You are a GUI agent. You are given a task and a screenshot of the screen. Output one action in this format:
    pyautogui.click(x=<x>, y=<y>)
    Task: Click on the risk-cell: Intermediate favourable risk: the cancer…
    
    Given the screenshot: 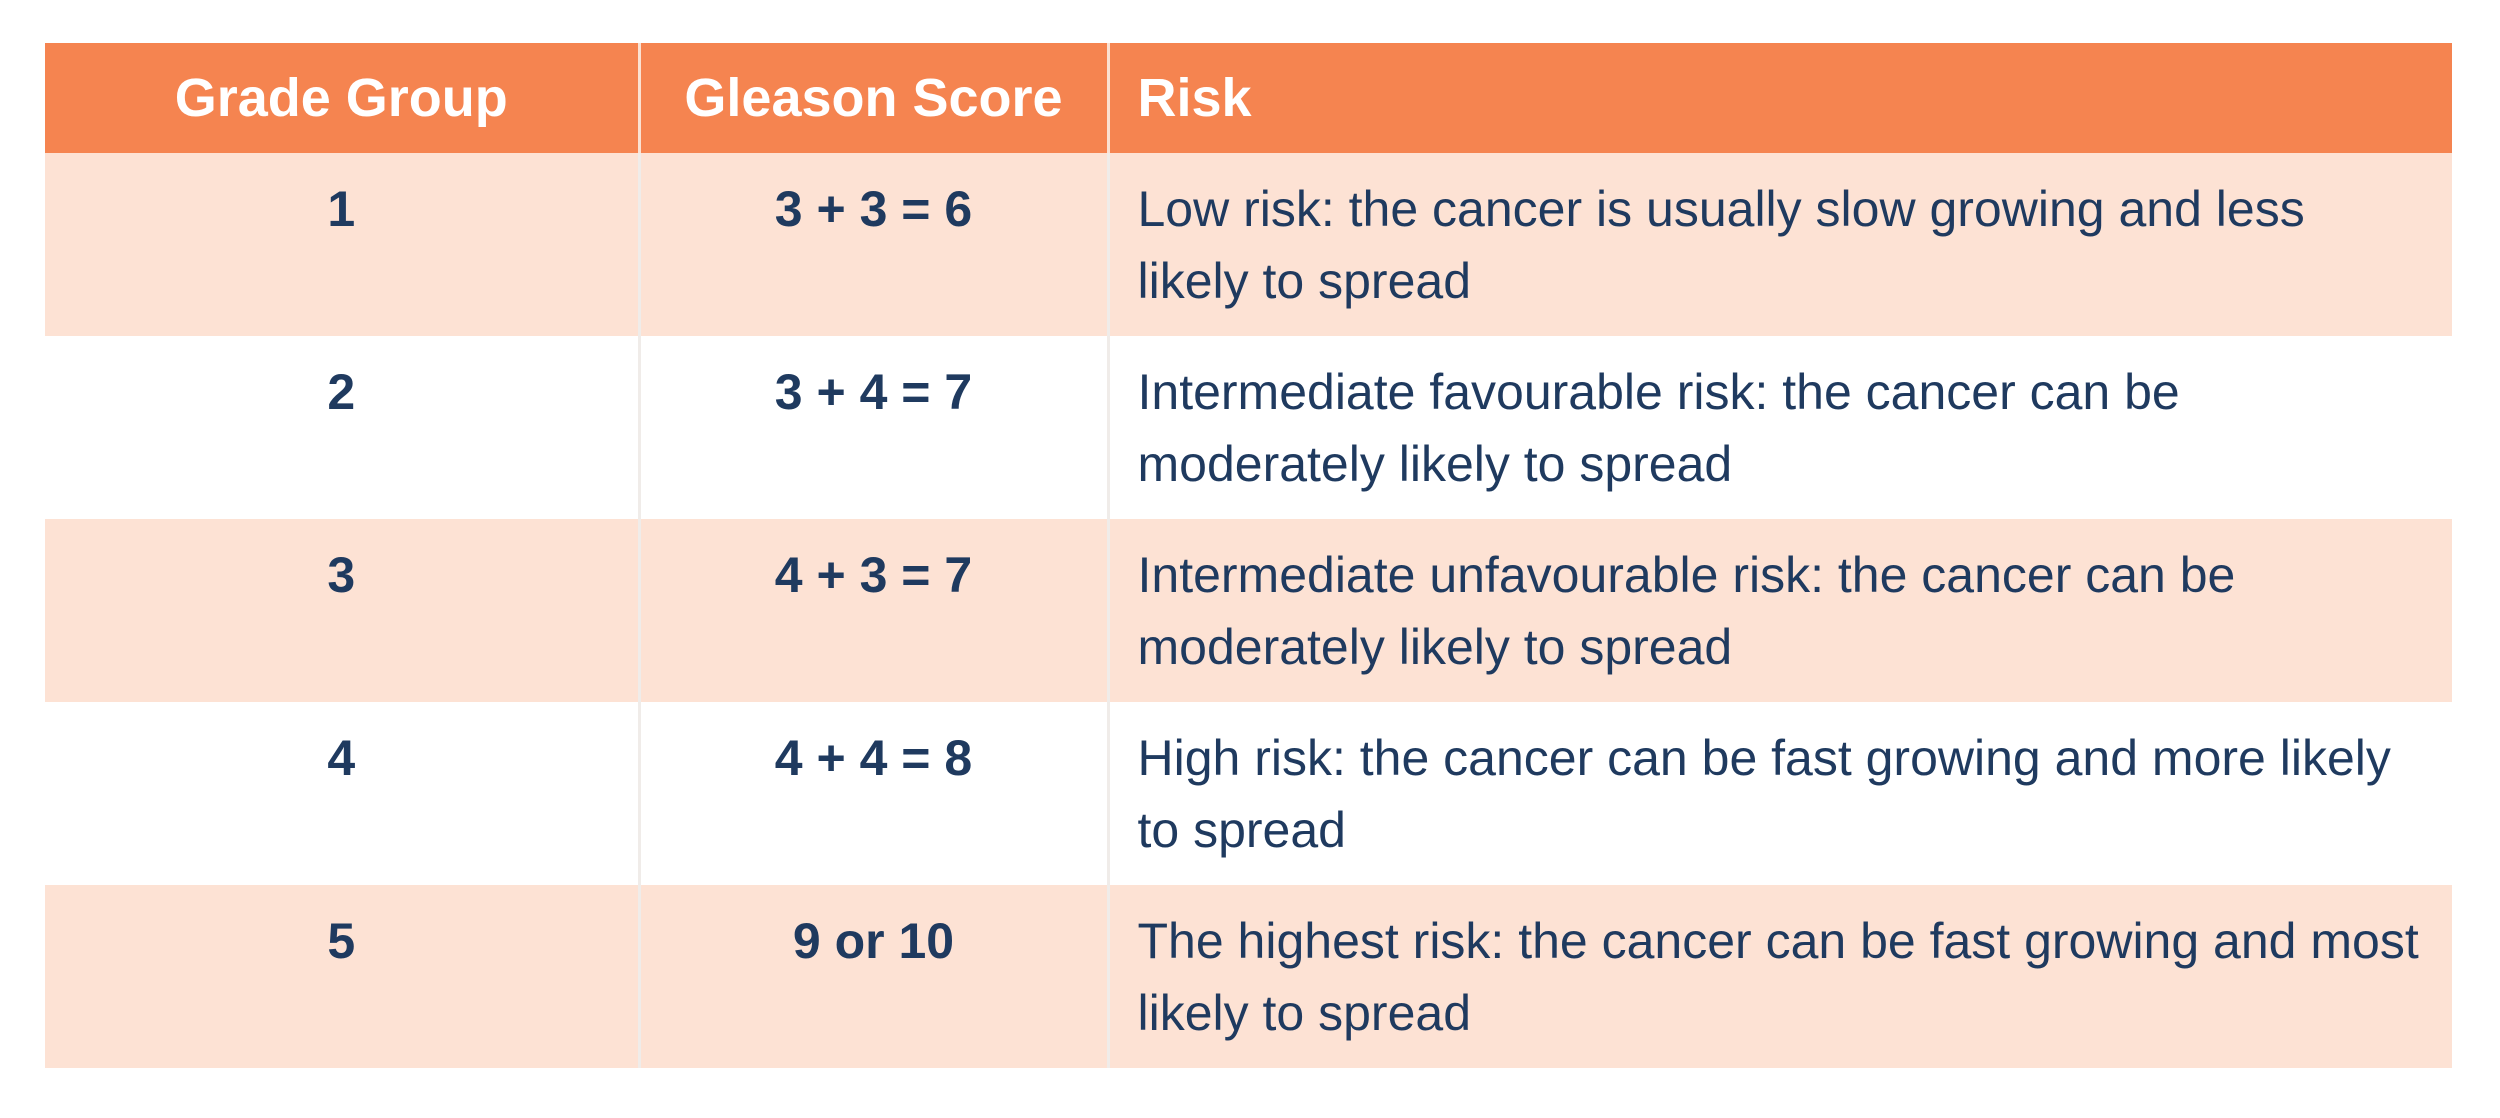 What is the action you would take?
    pyautogui.click(x=1779, y=427)
    